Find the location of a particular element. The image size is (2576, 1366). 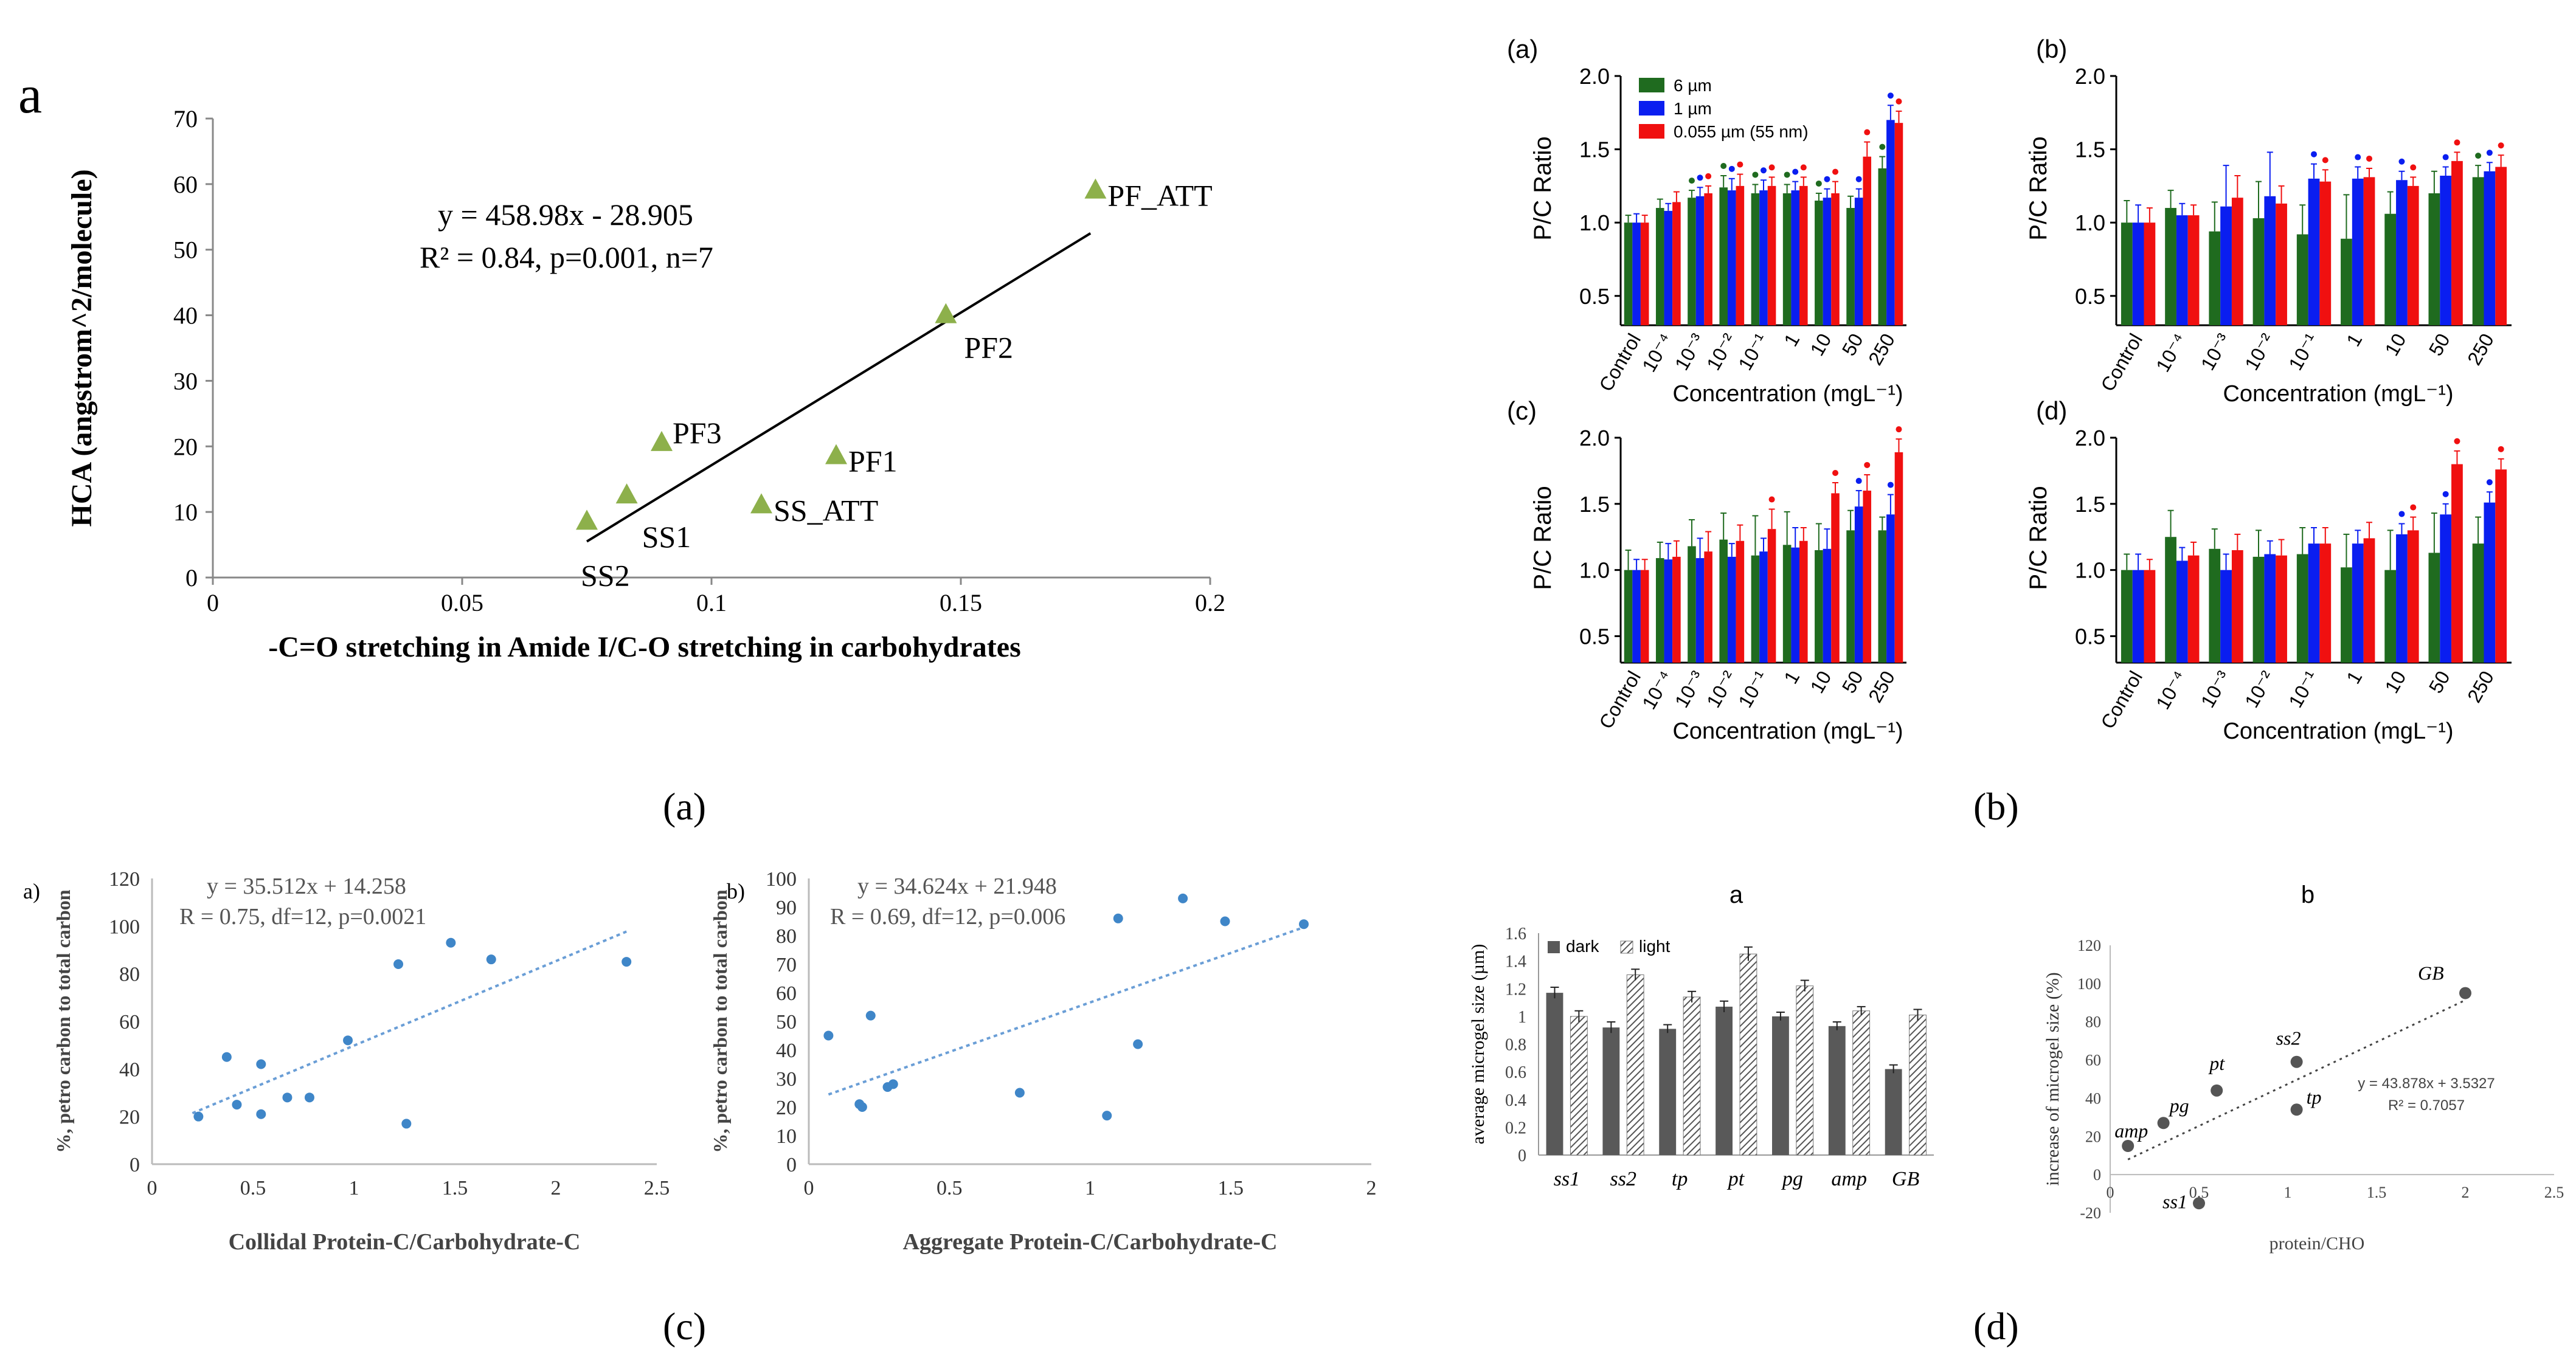

panel-b-legend-label: 0.055 µm (55 nm) is located at coordinates (1741, 131).